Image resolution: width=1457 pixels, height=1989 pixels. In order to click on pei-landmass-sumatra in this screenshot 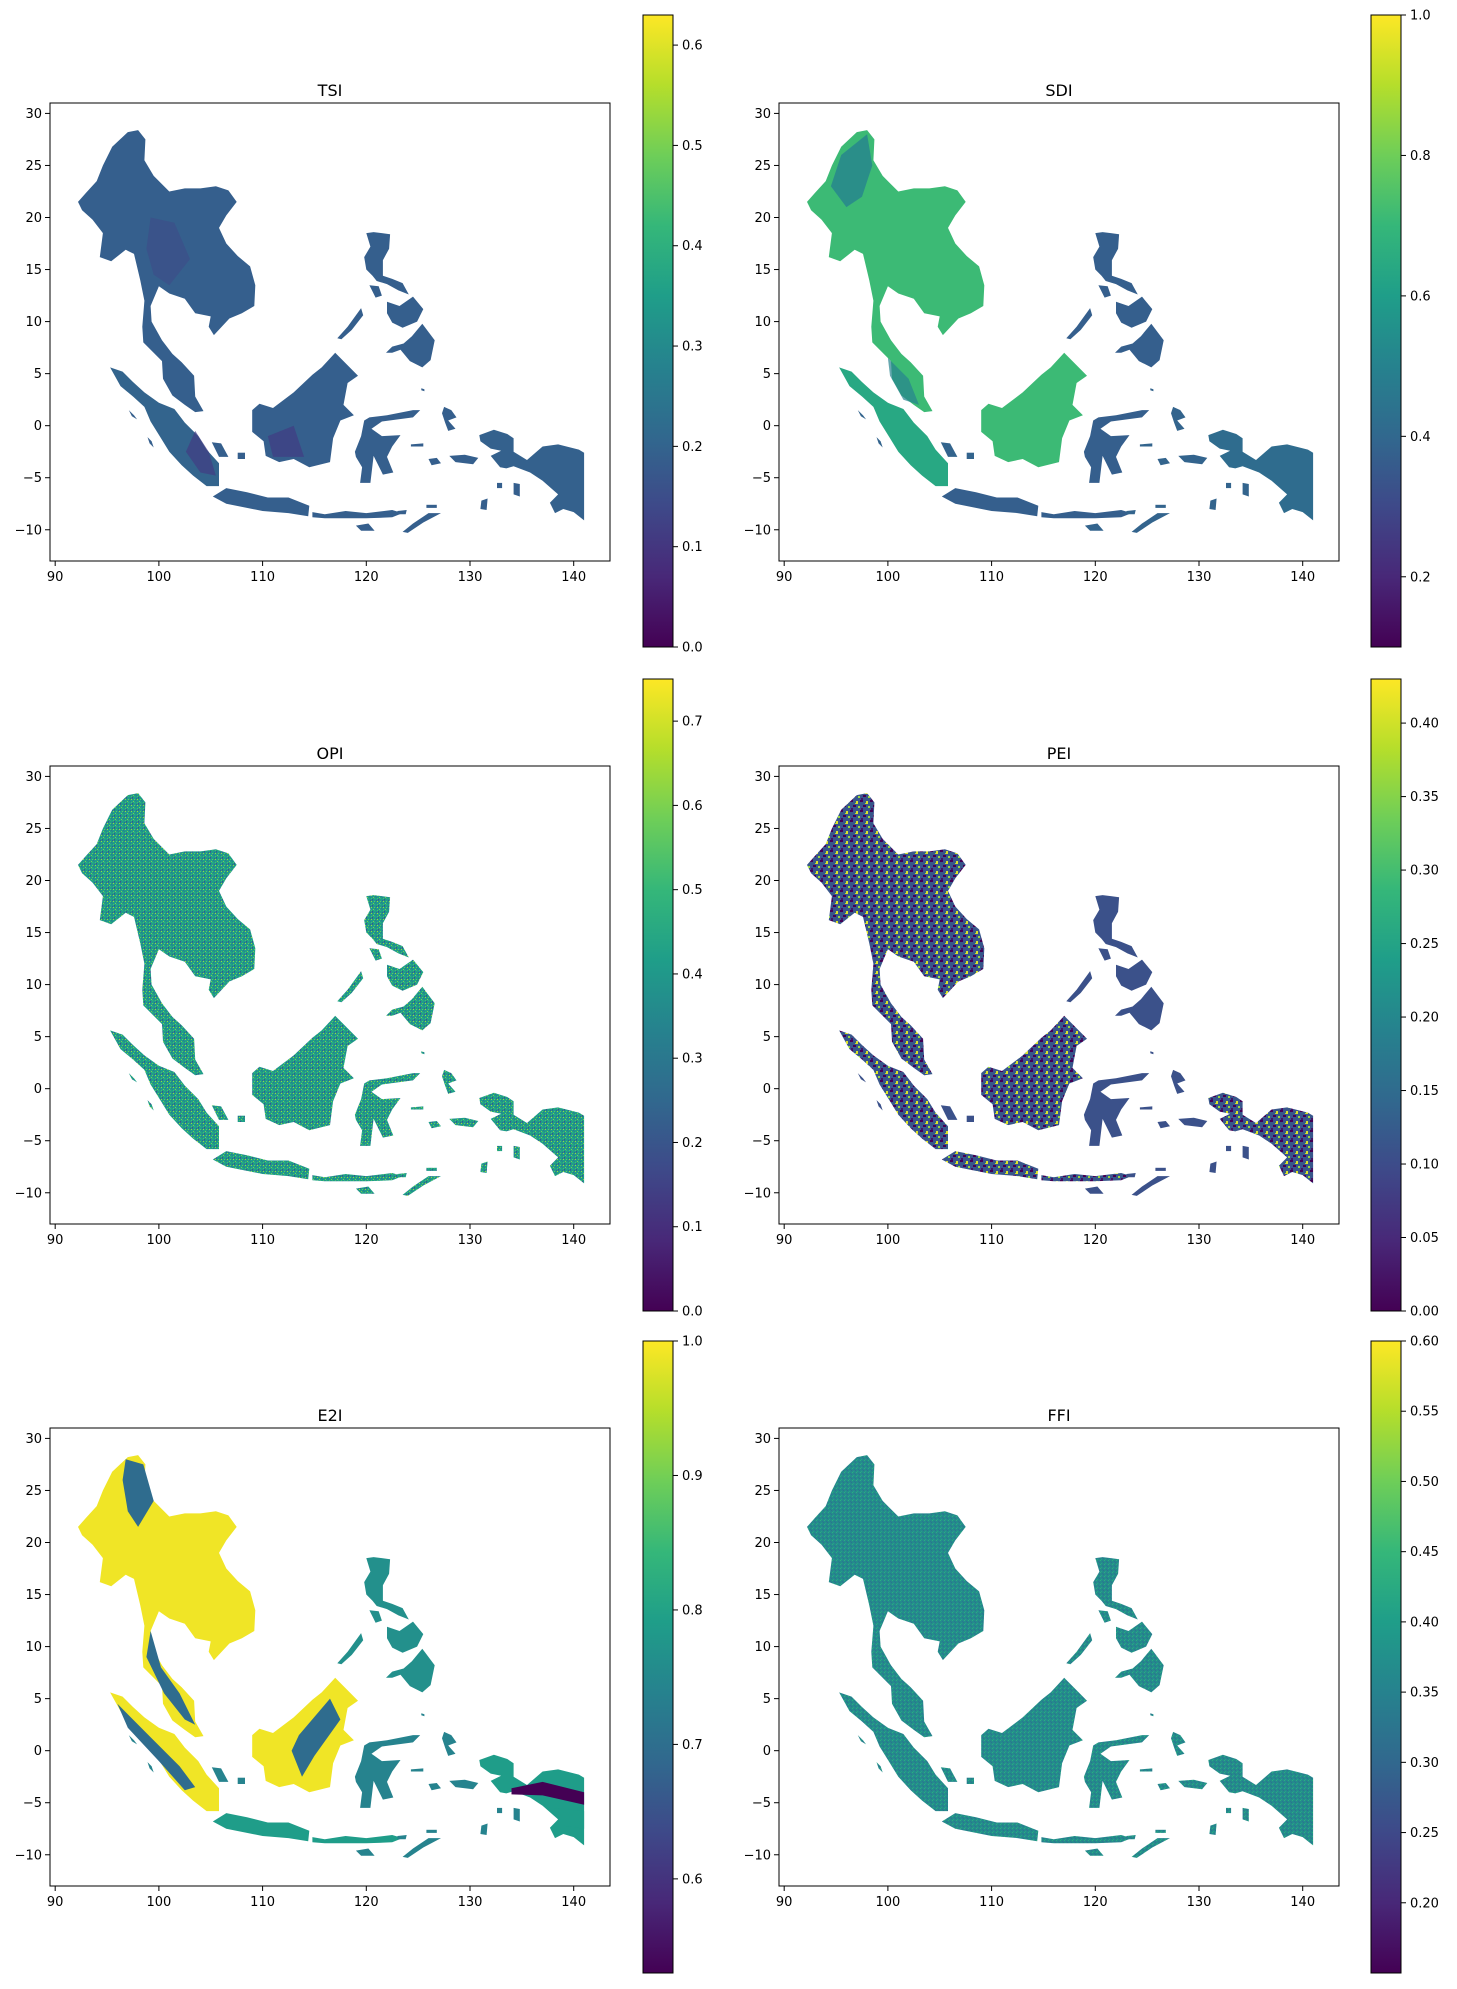, I will do `click(893, 1090)`.